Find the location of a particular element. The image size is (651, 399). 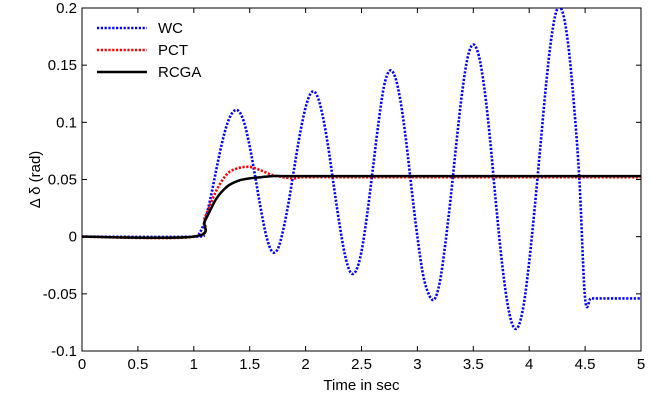

y-tick-label: 0.15 is located at coordinates (62, 65).